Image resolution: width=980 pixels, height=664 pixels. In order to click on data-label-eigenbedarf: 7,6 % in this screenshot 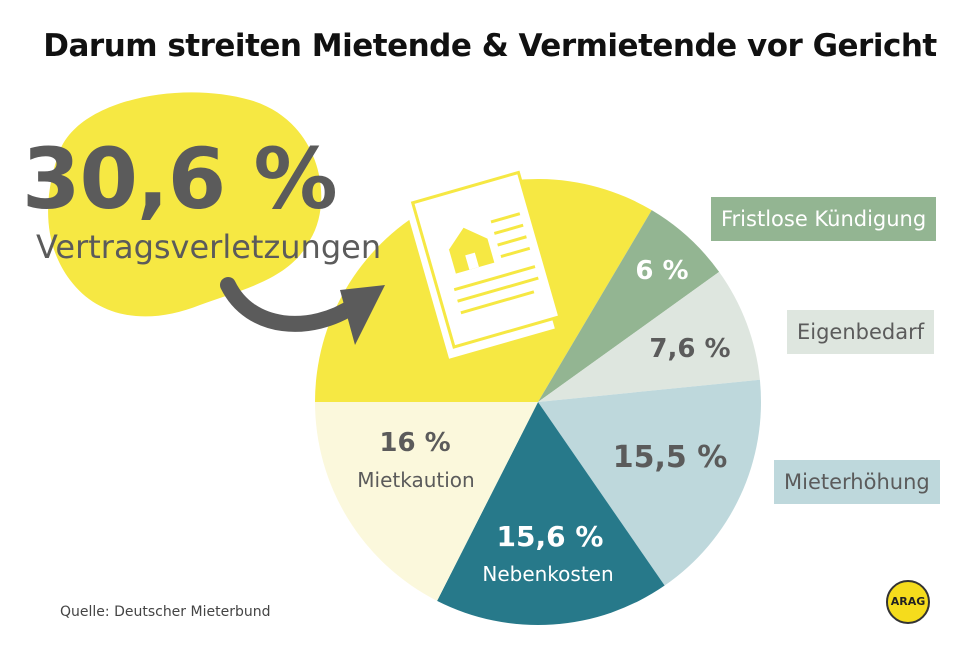, I will do `click(690, 349)`.